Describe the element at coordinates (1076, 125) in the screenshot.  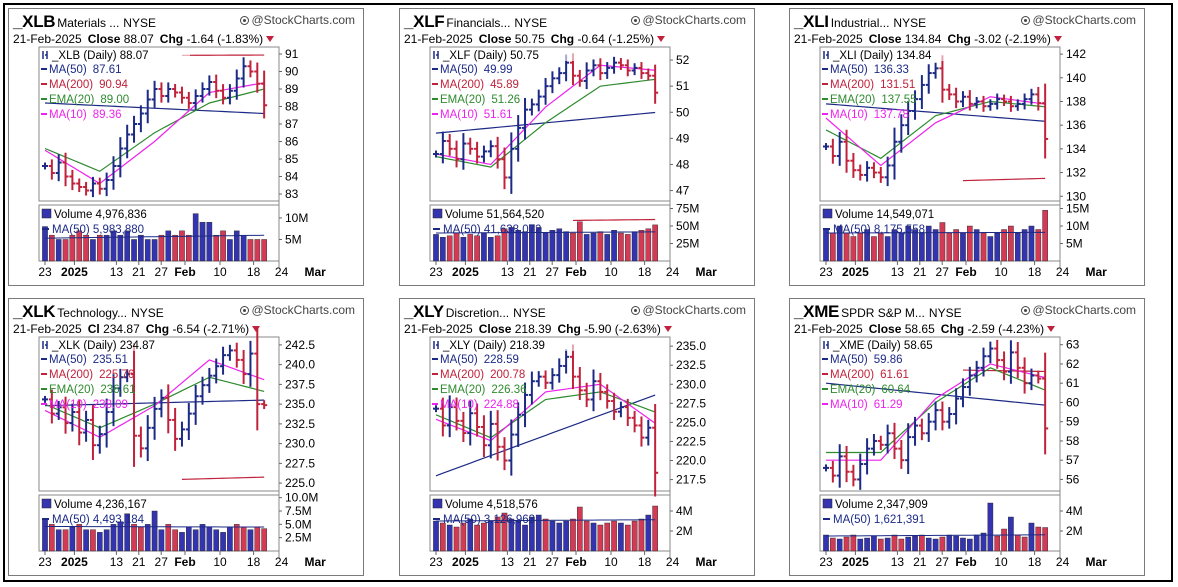
I see `price-tick-label: 136` at that location.